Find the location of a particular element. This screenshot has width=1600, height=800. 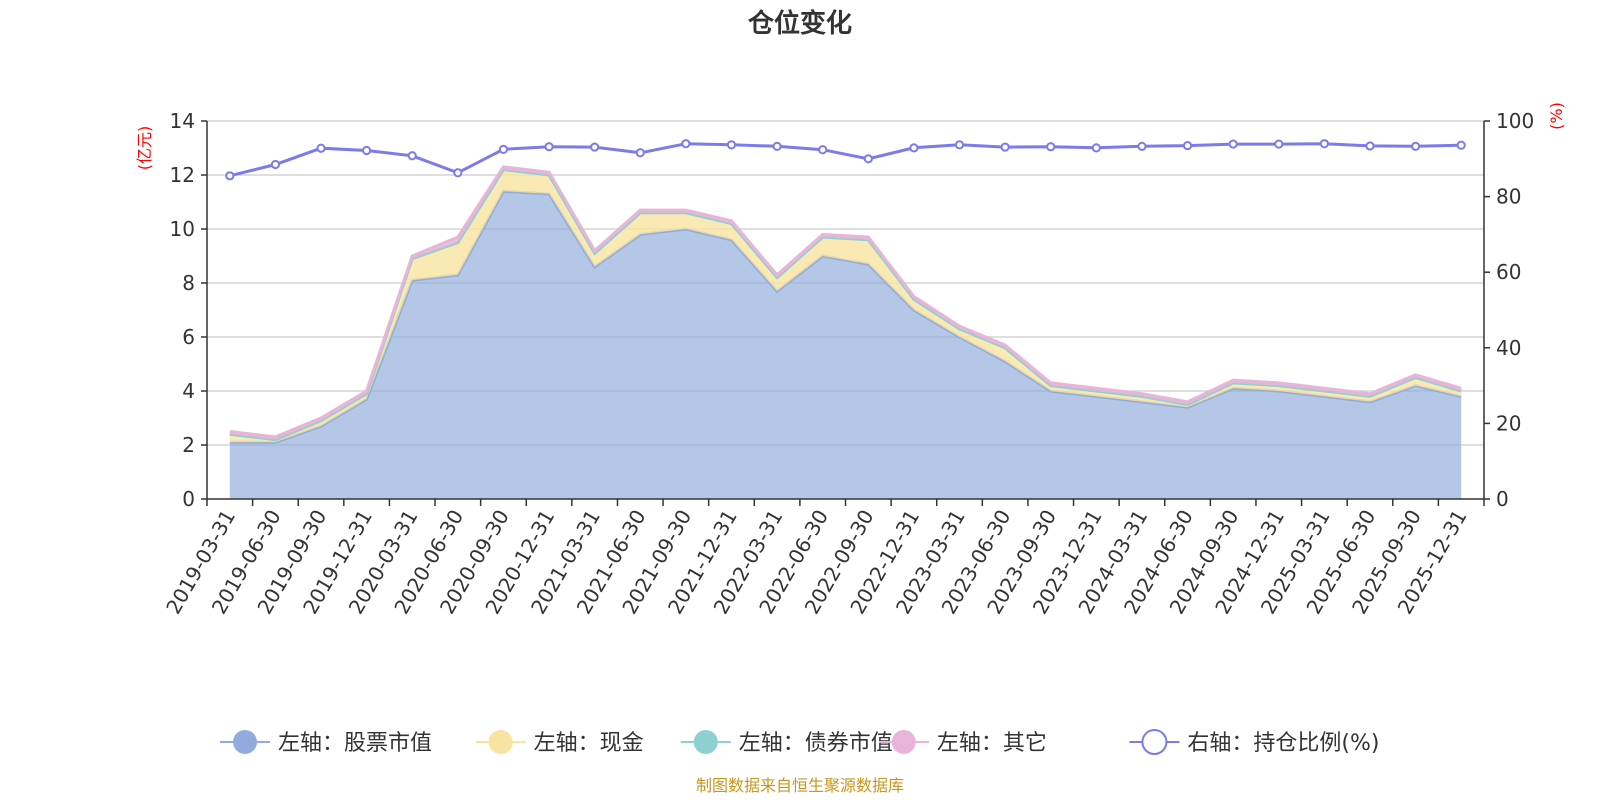

ratio-line-path is located at coordinates (845, 160).